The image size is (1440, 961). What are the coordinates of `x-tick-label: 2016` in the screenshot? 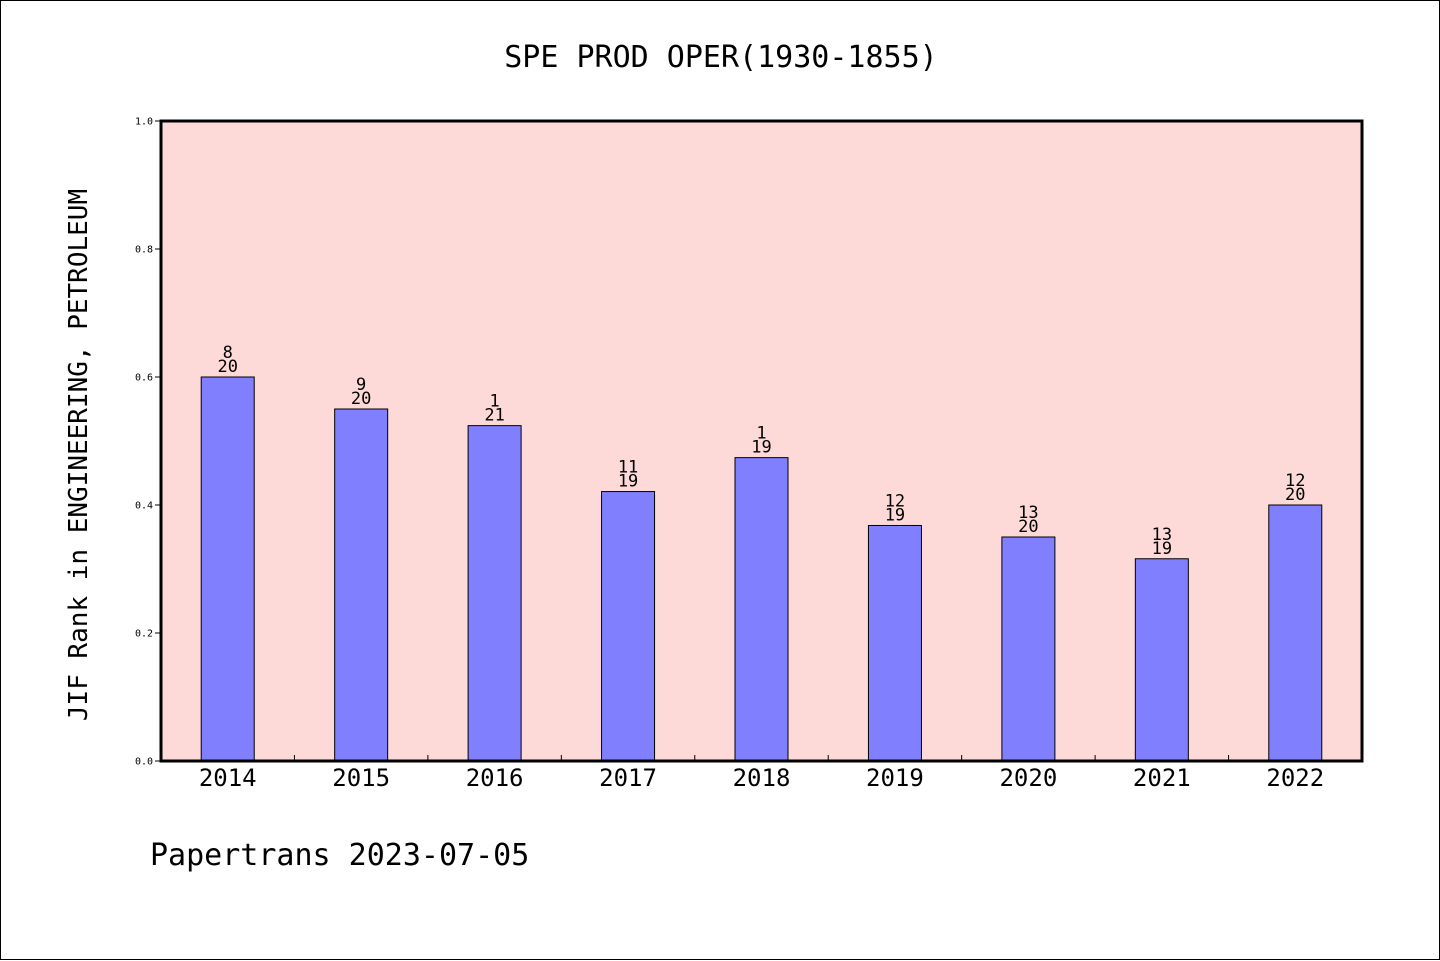 It's located at (495, 778).